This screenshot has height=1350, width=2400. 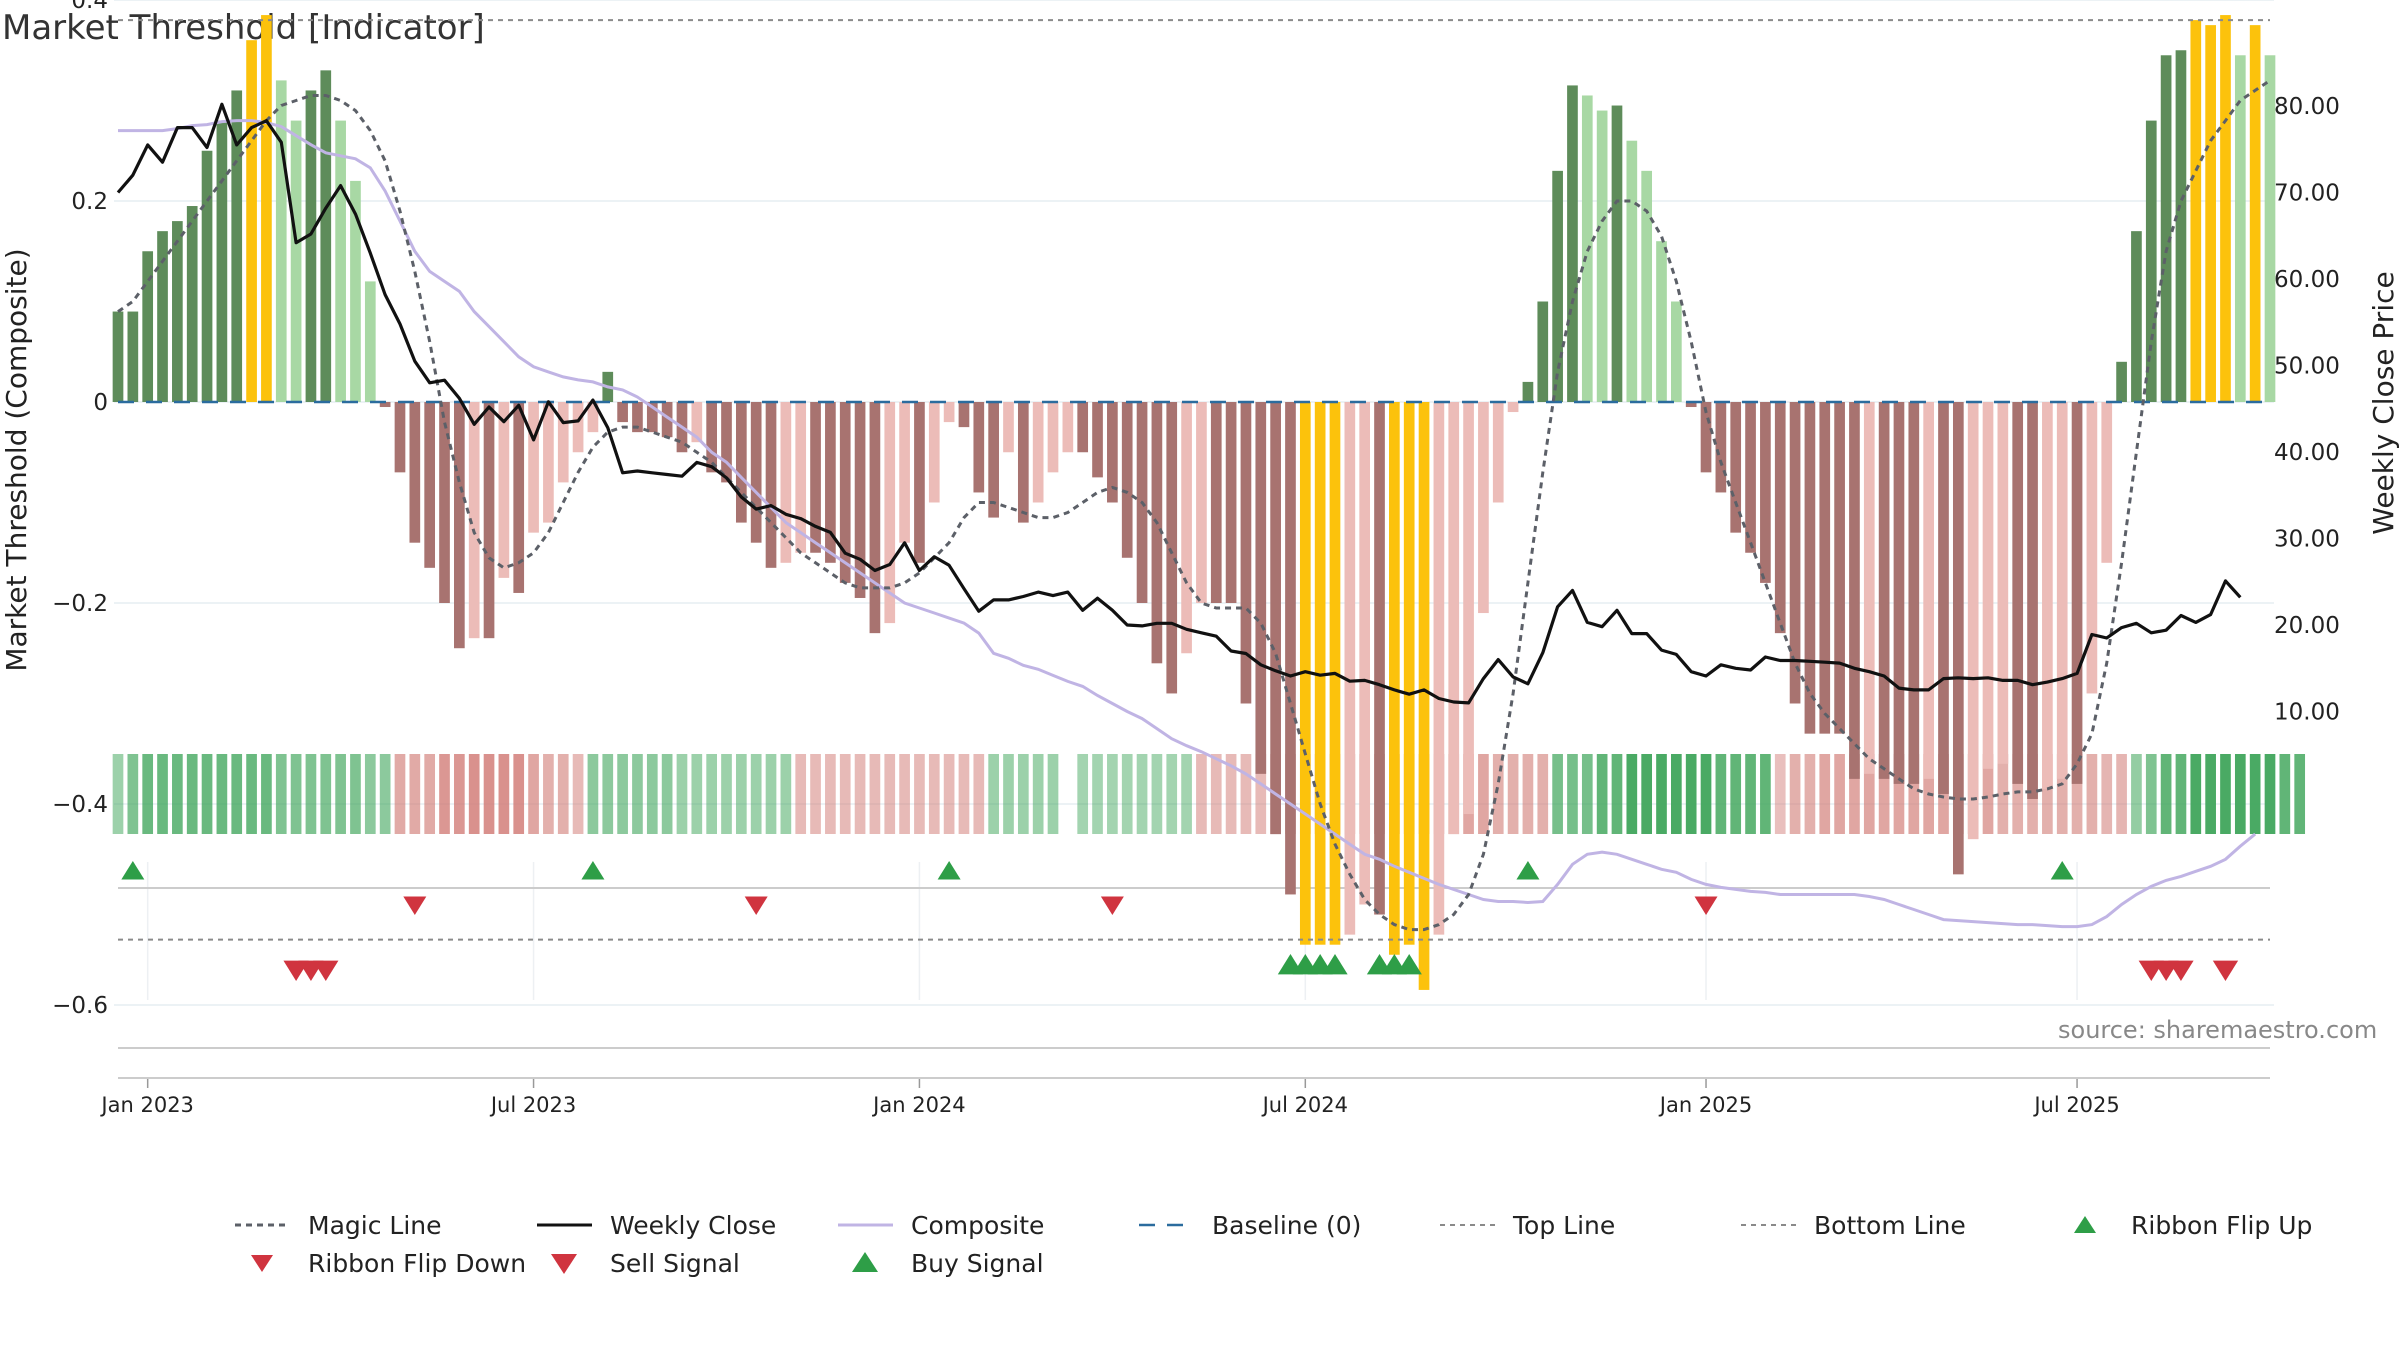 I want to click on legend-label: Ribbon Flip Down, so click(x=417, y=1263).